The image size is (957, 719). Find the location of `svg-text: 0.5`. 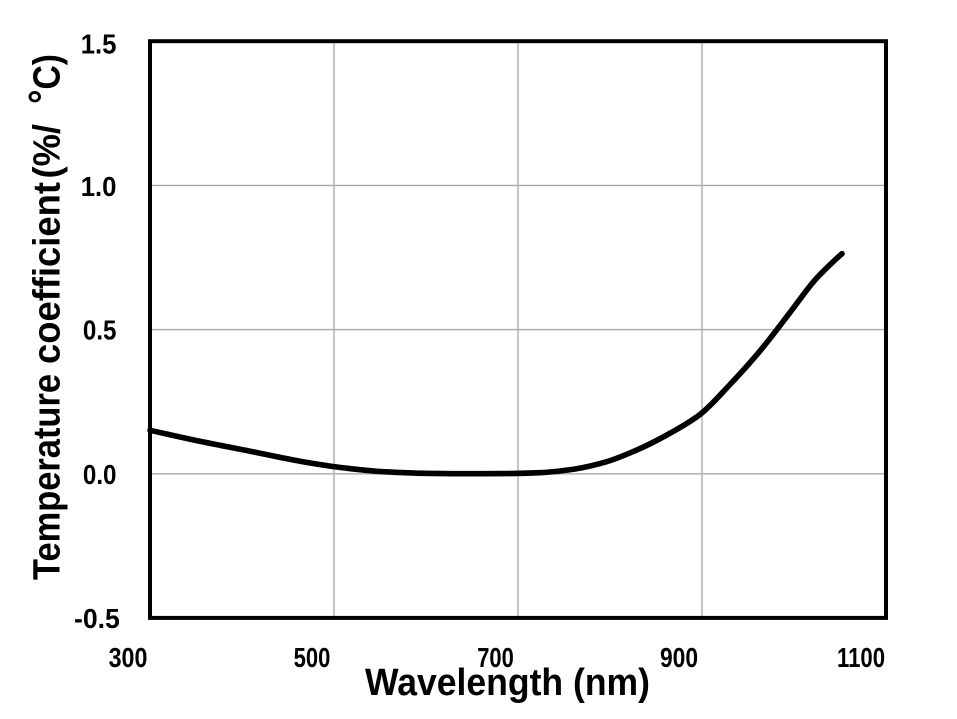

svg-text: 0.5 is located at coordinates (100, 330).